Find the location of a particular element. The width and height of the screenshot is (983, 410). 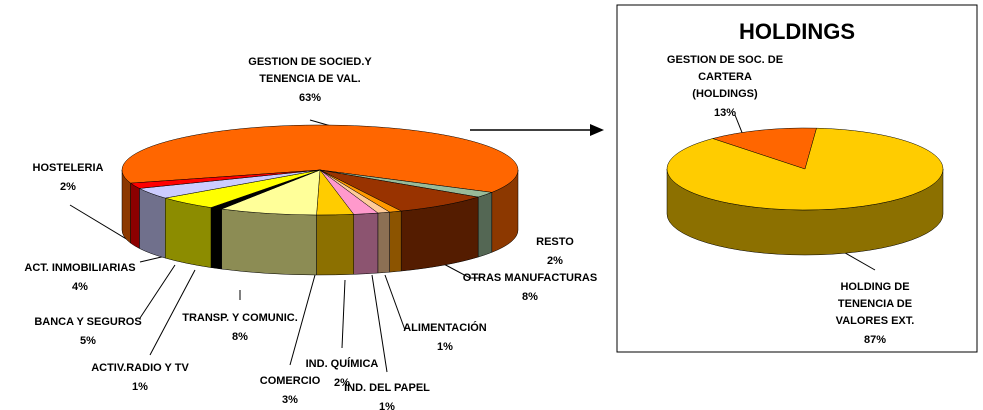

slice-label: OTRAS MANUFACTURAS is located at coordinates (530, 278).